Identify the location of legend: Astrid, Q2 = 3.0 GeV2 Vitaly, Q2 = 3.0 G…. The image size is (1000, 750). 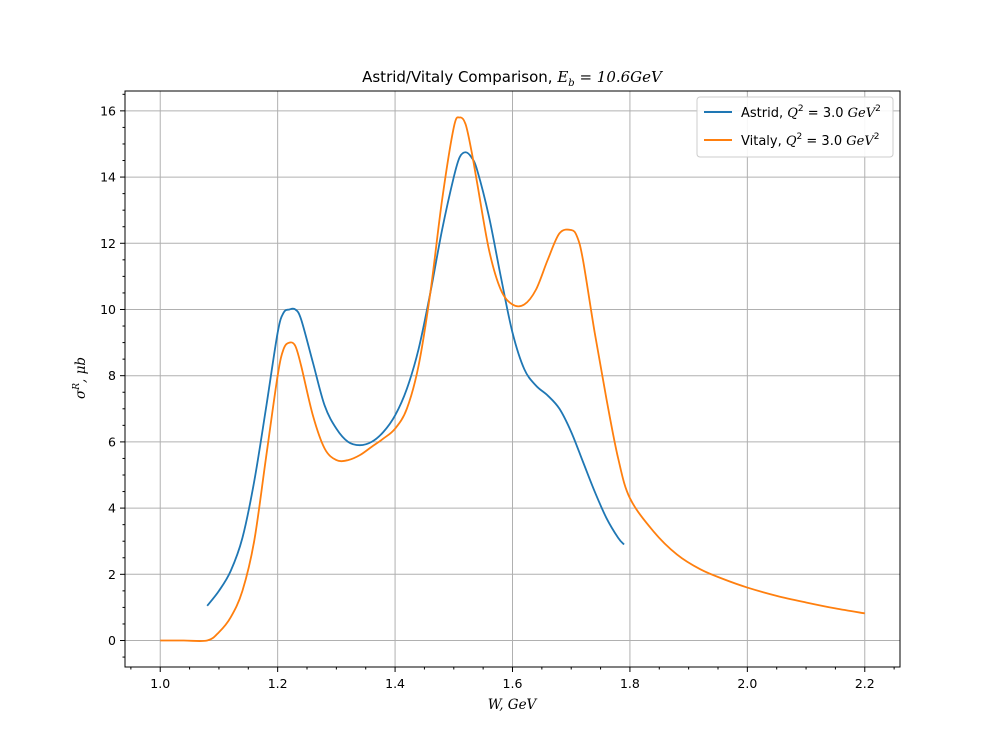
(795, 127).